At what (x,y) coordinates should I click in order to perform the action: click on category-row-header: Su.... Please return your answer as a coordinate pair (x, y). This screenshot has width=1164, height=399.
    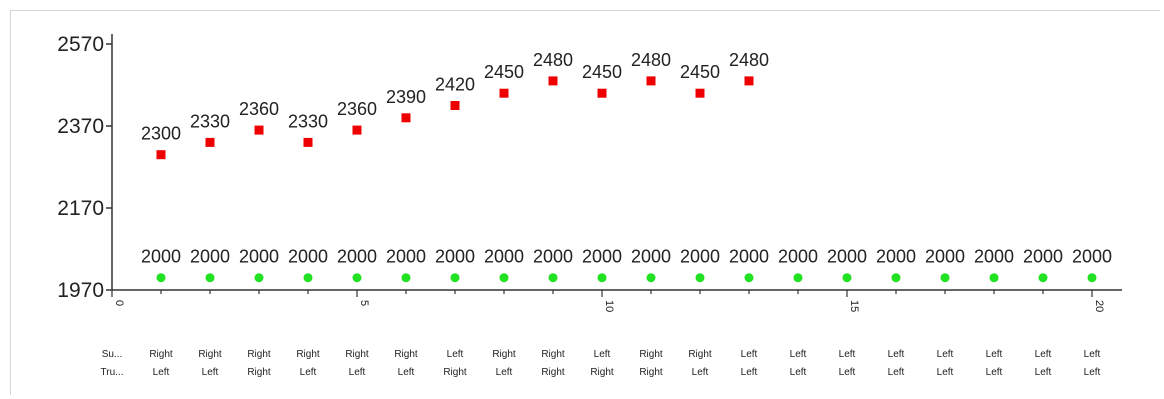
    Looking at the image, I should click on (112, 354).